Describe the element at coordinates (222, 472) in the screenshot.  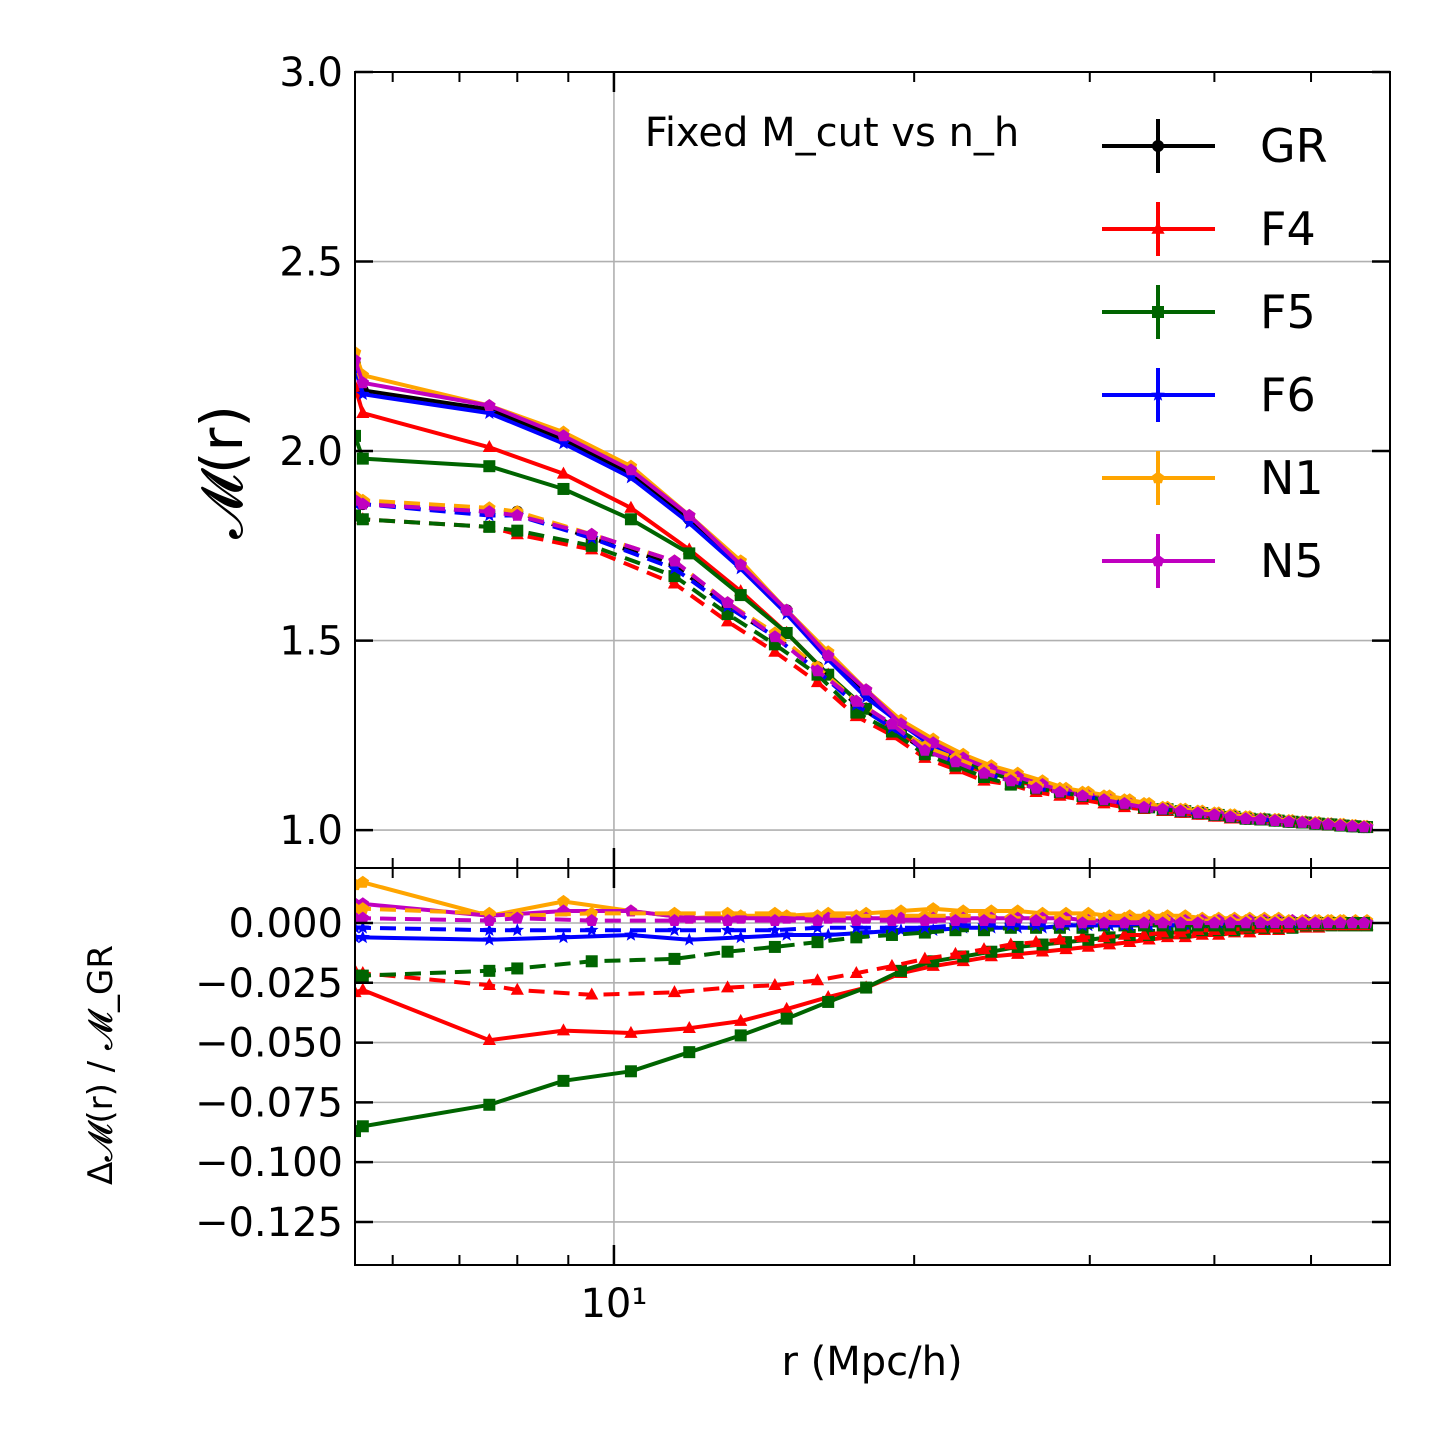
I see `top-ylabel: 𝓜(r)` at that location.